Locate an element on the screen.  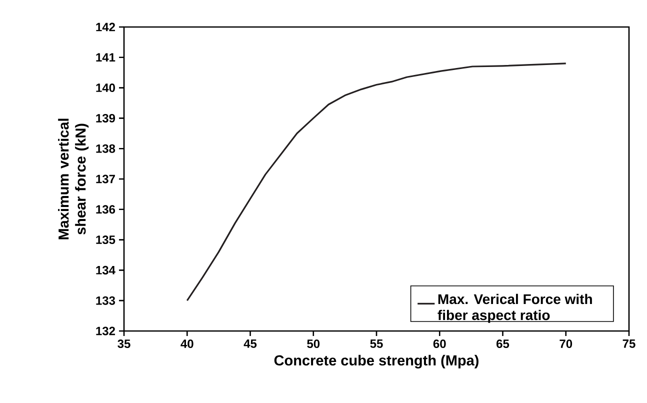
y-tick-label: 141 is located at coordinates (106, 57).